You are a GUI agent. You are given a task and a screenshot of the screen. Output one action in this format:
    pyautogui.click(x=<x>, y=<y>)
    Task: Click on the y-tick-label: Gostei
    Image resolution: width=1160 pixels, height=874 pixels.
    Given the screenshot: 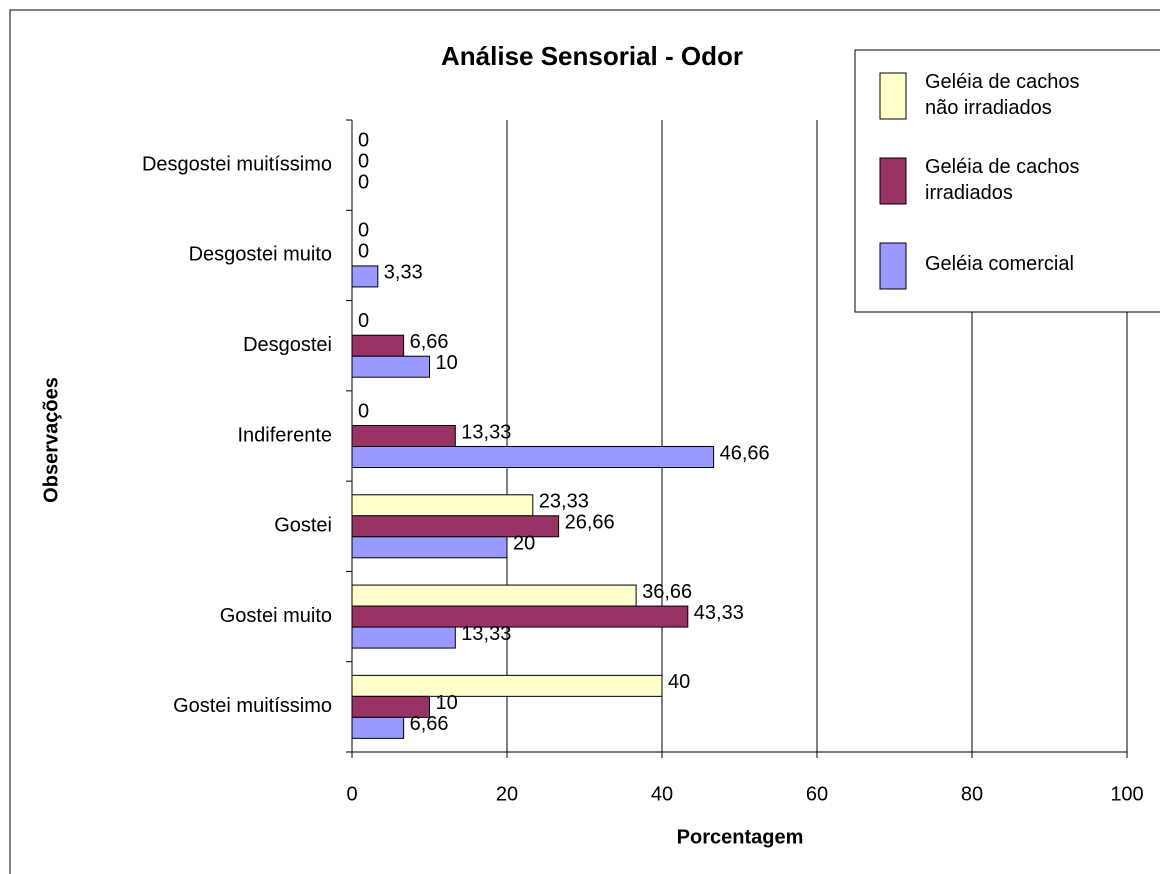 What is the action you would take?
    pyautogui.click(x=303, y=526)
    